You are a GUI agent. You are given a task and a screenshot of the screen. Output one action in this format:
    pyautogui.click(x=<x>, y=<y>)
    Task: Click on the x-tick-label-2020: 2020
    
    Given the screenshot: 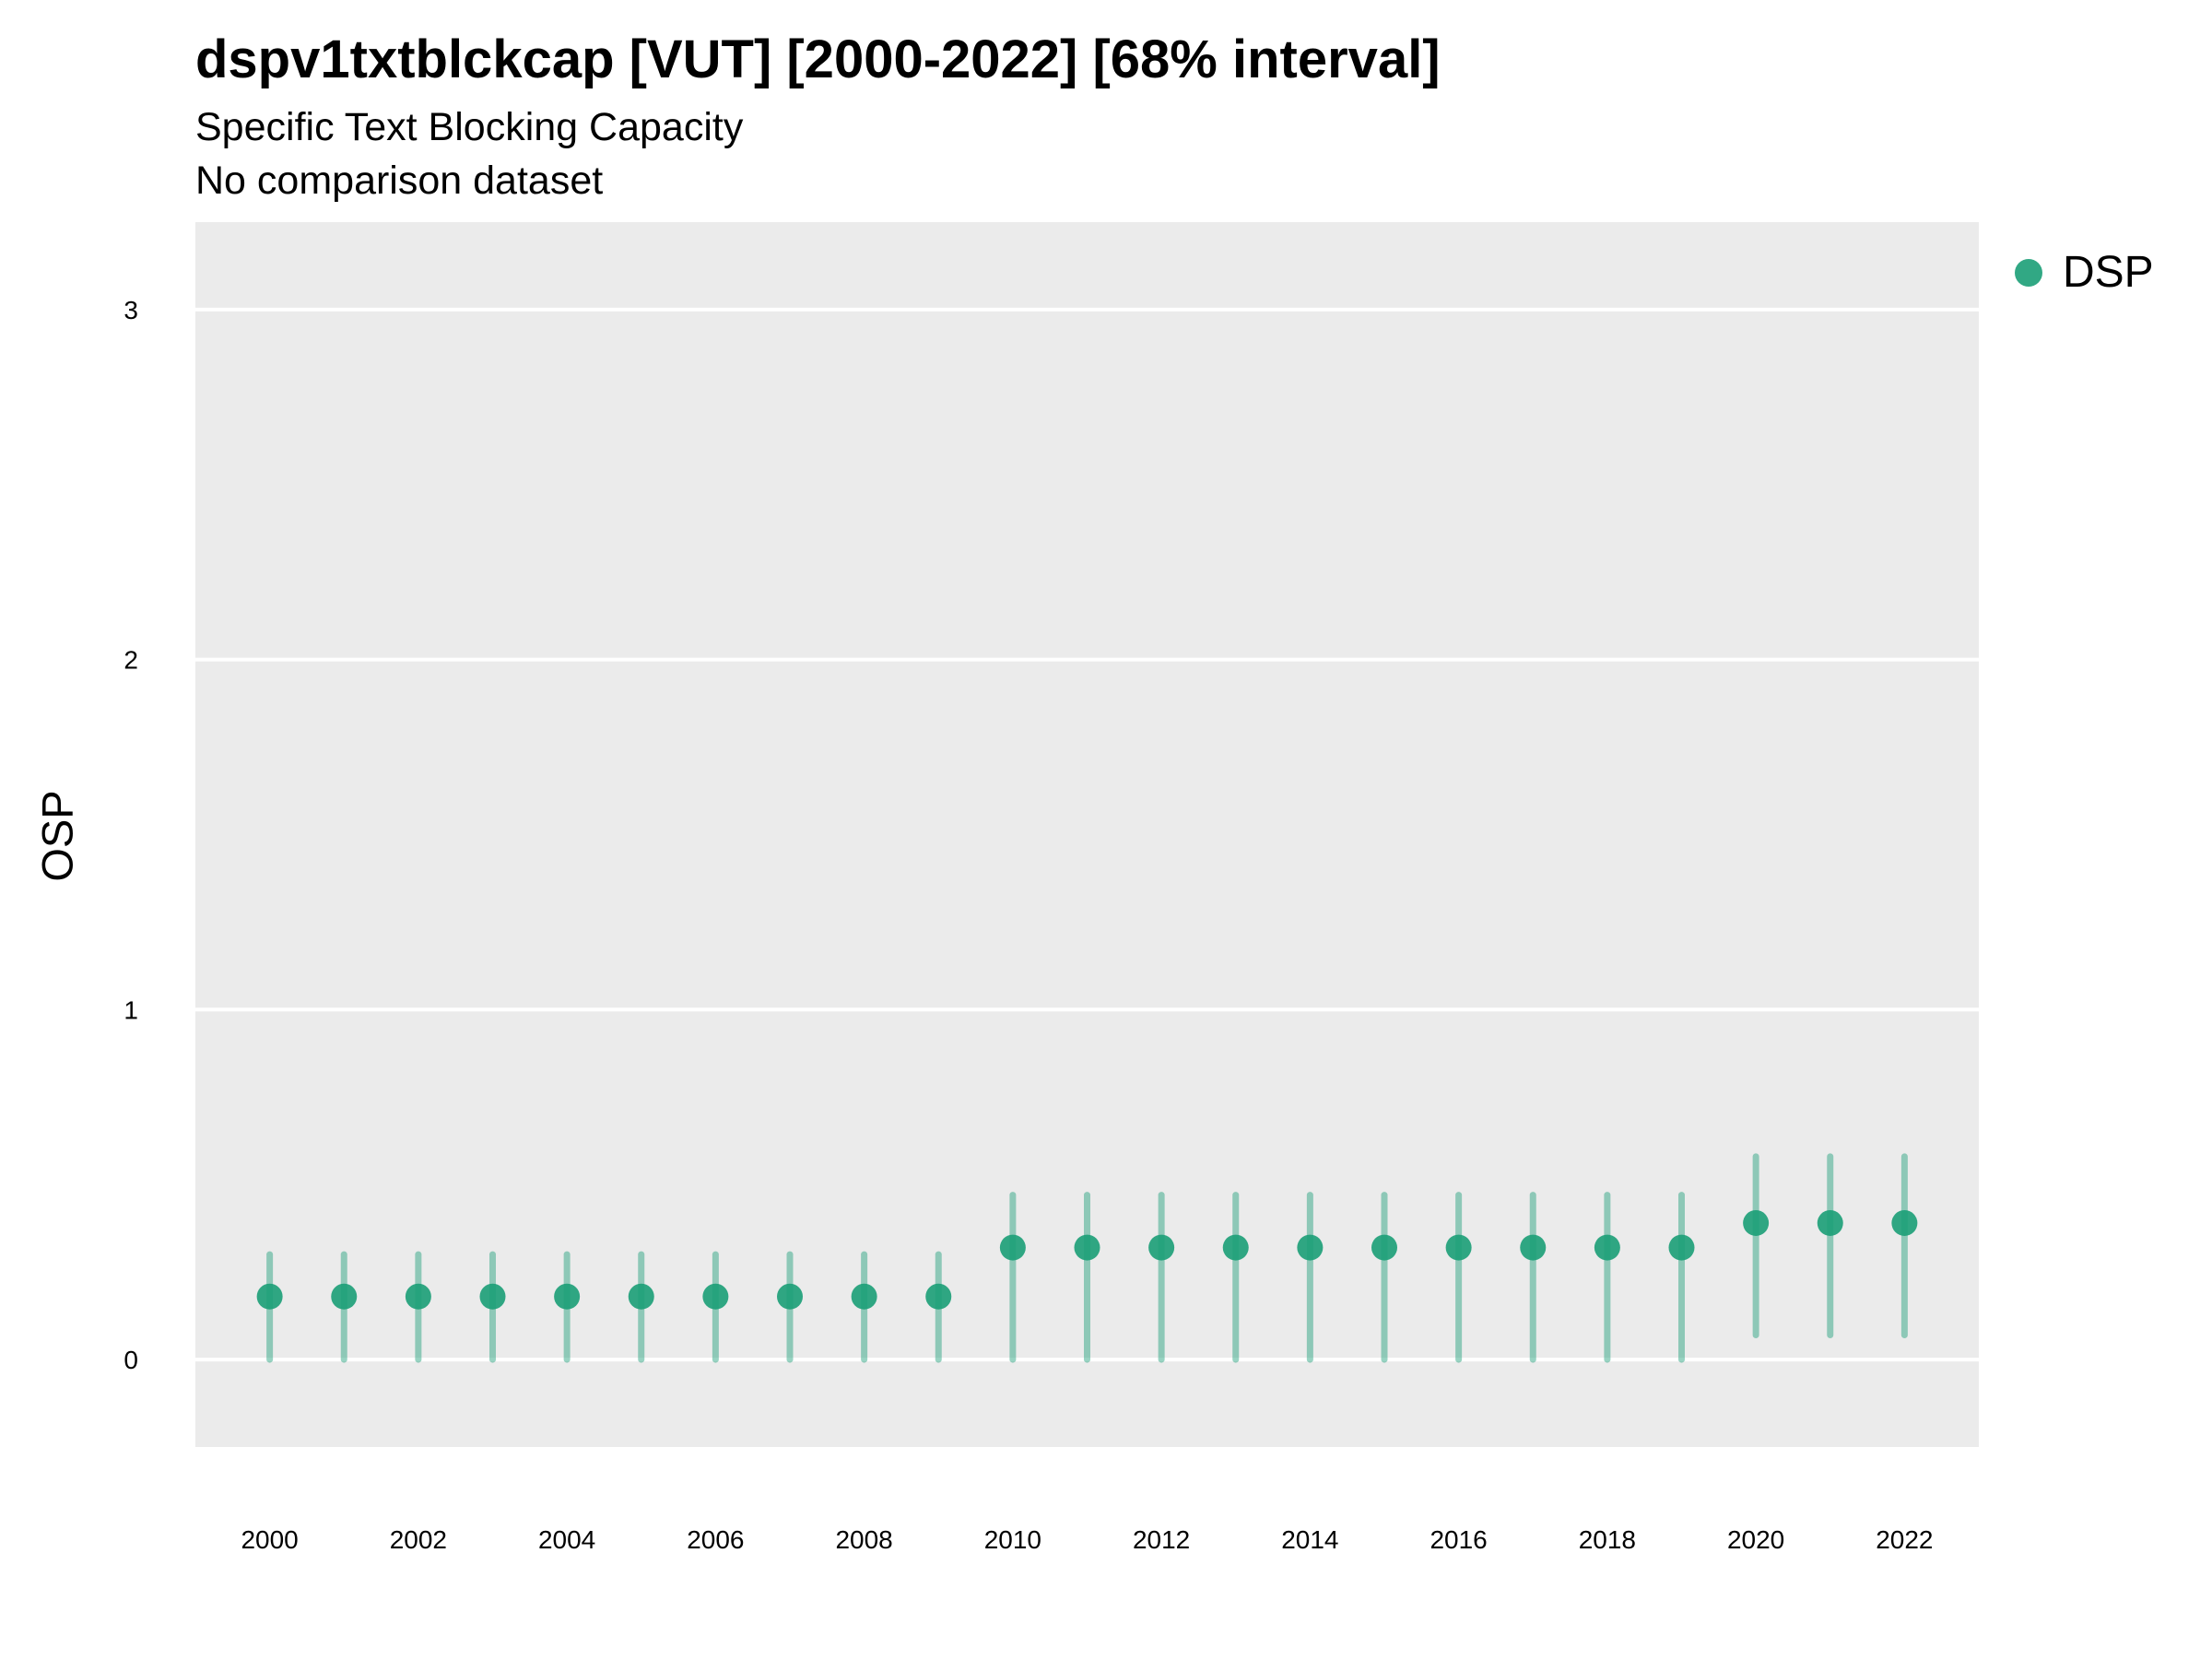 What is the action you would take?
    pyautogui.click(x=1755, y=1539)
    